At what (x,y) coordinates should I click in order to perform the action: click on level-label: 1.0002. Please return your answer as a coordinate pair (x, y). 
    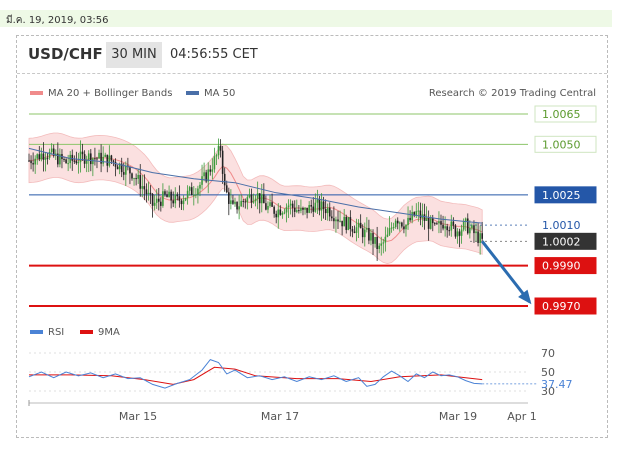
    Looking at the image, I should click on (561, 241).